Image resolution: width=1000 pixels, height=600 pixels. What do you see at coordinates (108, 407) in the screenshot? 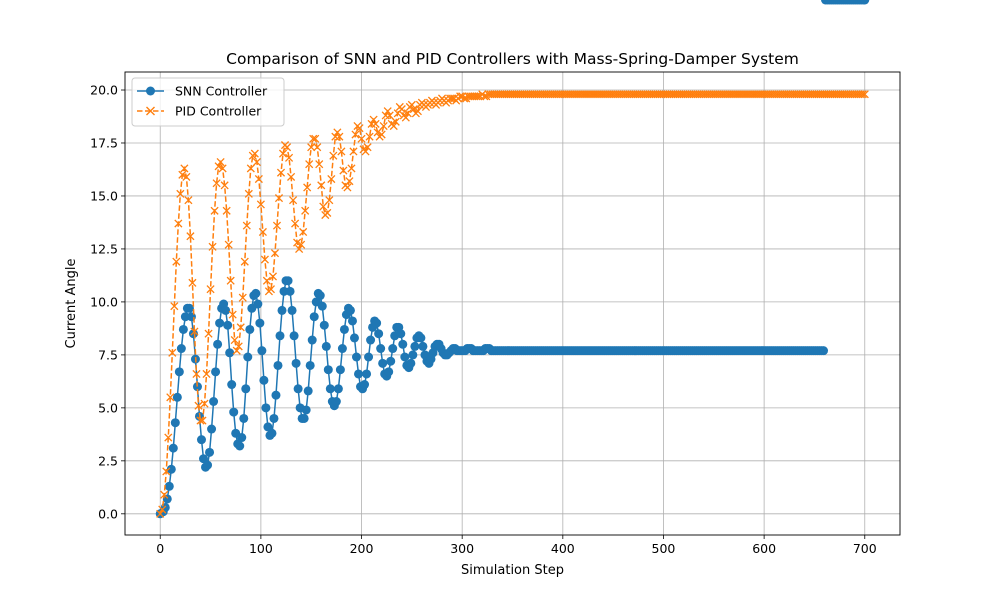
I see `y-tick-label: 5.0` at bounding box center [108, 407].